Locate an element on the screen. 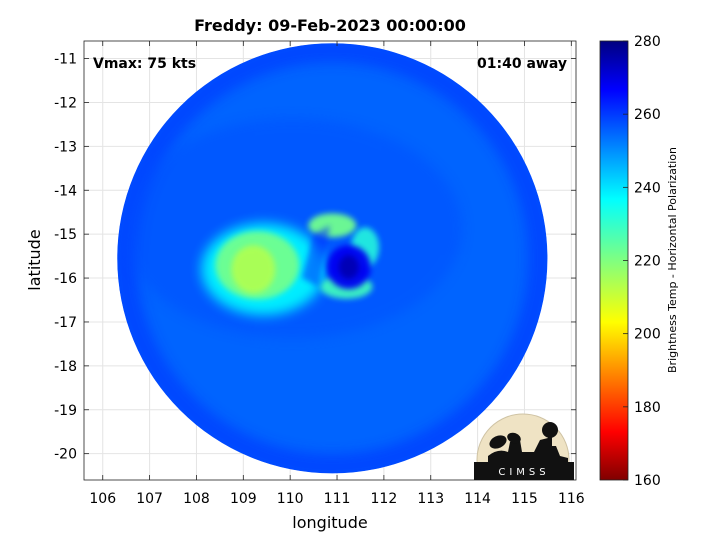  y-tick-label: -17 is located at coordinates (65, 323).